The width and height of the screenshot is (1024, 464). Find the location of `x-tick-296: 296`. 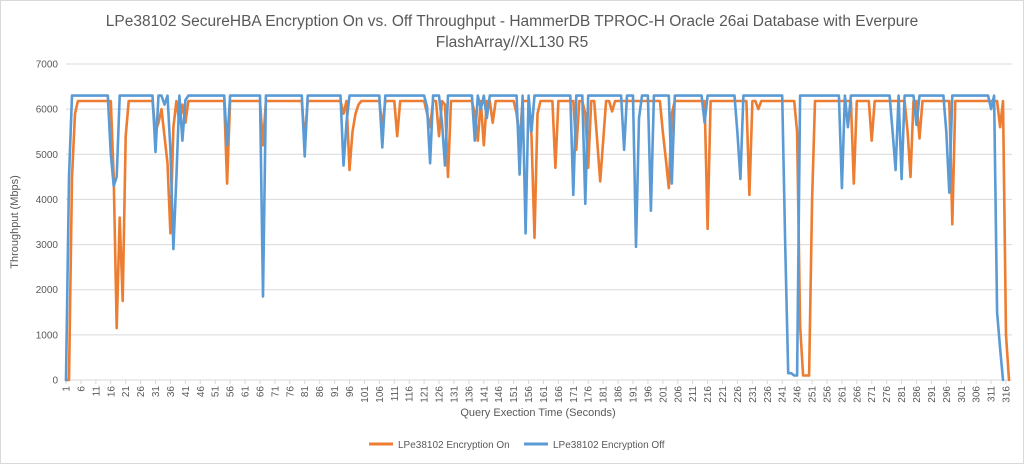

x-tick-296: 296 is located at coordinates (947, 394).